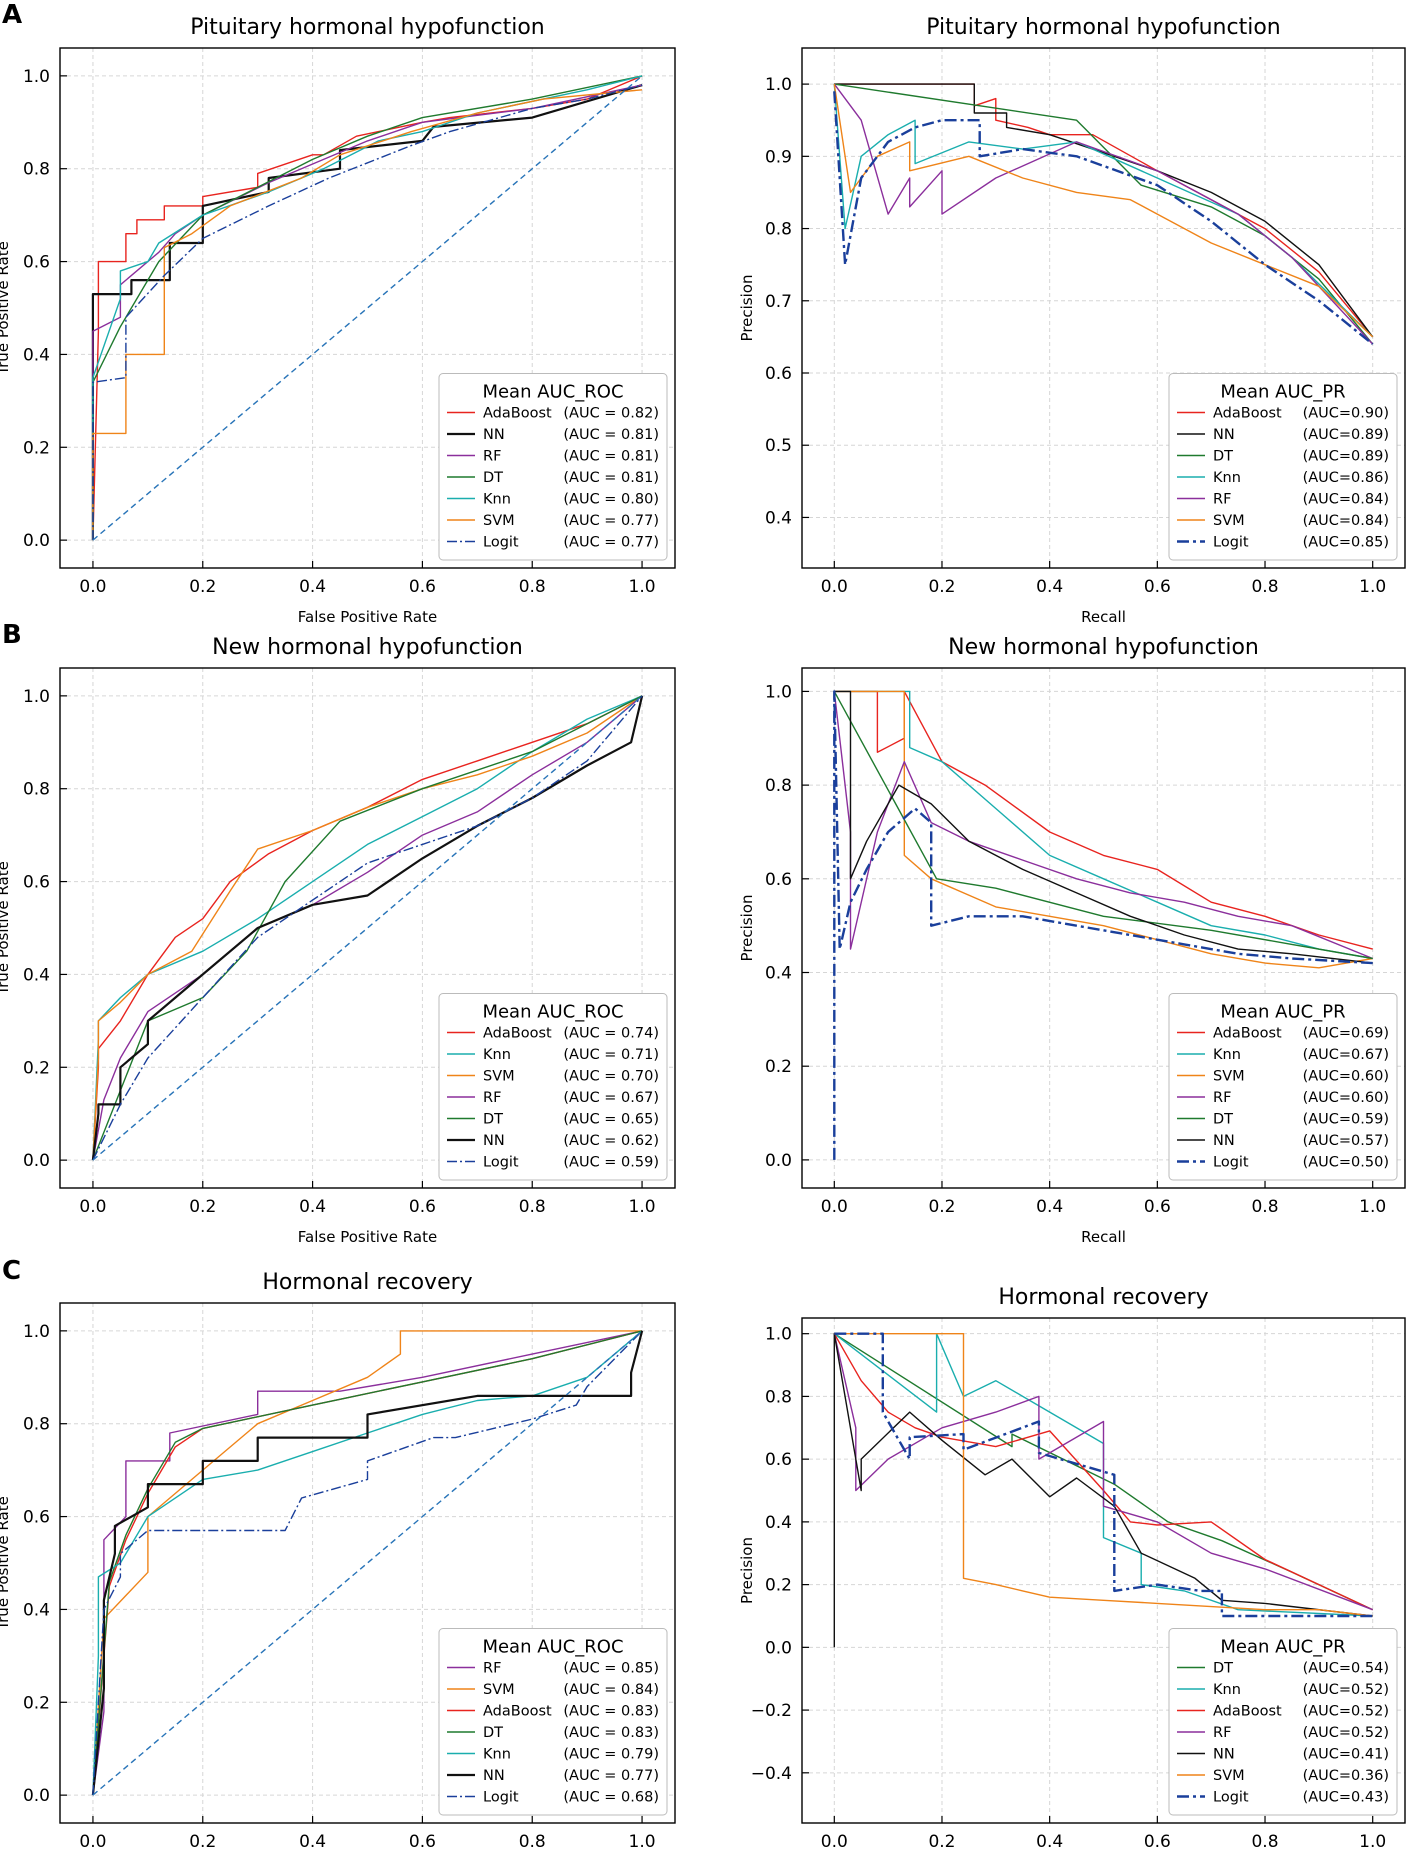  Describe the element at coordinates (1346, 1776) in the screenshot. I see `legend-auc-svm: (AUC=0.36)` at that location.